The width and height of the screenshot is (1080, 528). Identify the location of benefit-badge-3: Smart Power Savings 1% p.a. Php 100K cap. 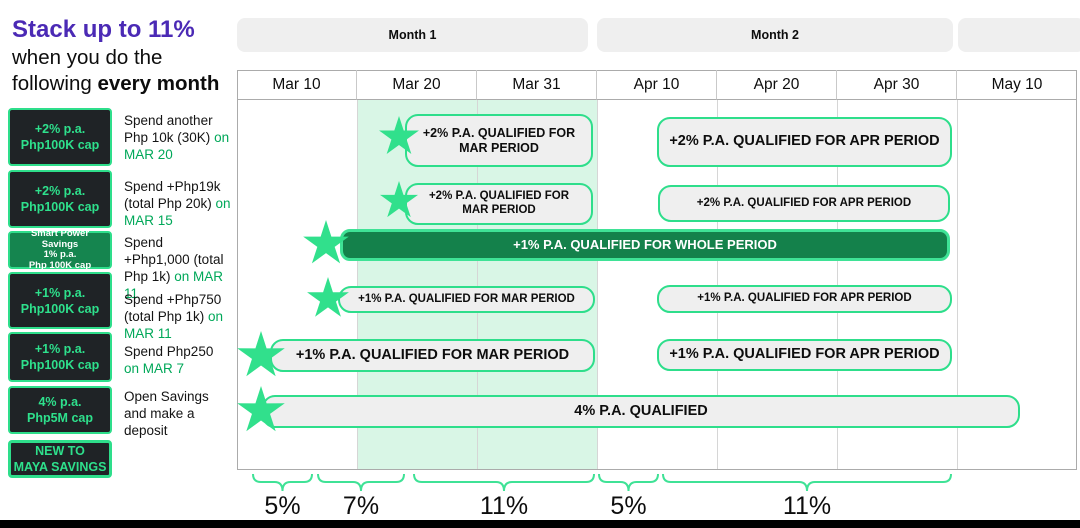
(60, 249).